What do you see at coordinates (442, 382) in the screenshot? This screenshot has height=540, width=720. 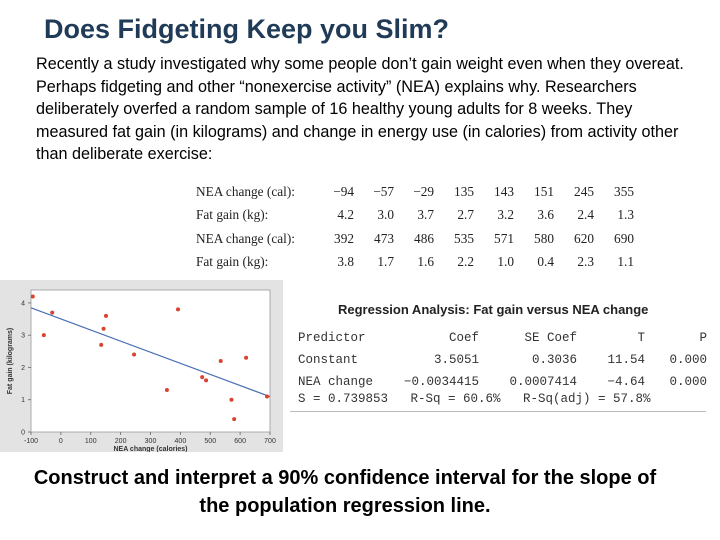 I see `table-cell: −0.0034415` at bounding box center [442, 382].